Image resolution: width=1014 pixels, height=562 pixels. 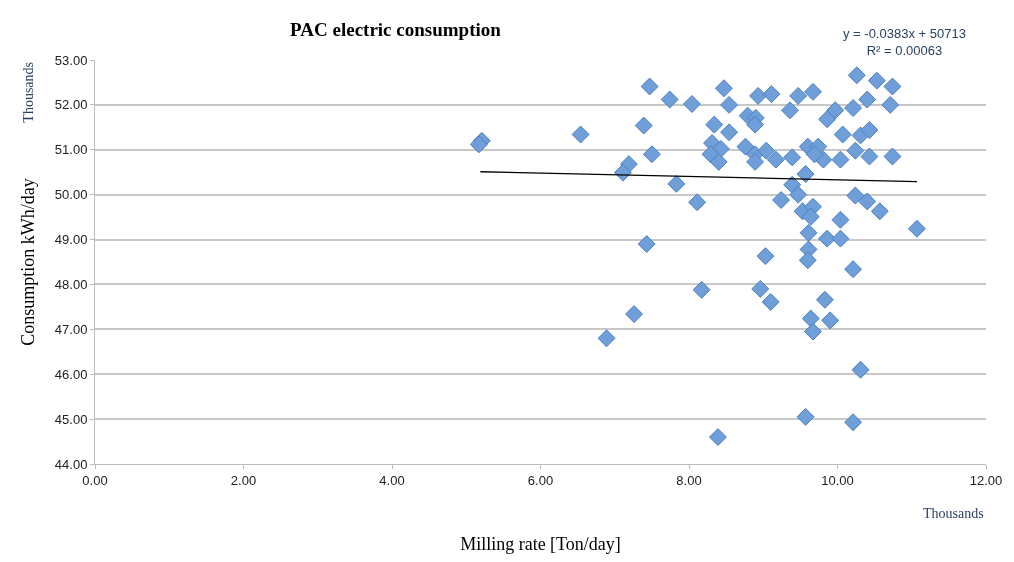 I want to click on y-tick-label: 50.00, so click(x=71, y=195).